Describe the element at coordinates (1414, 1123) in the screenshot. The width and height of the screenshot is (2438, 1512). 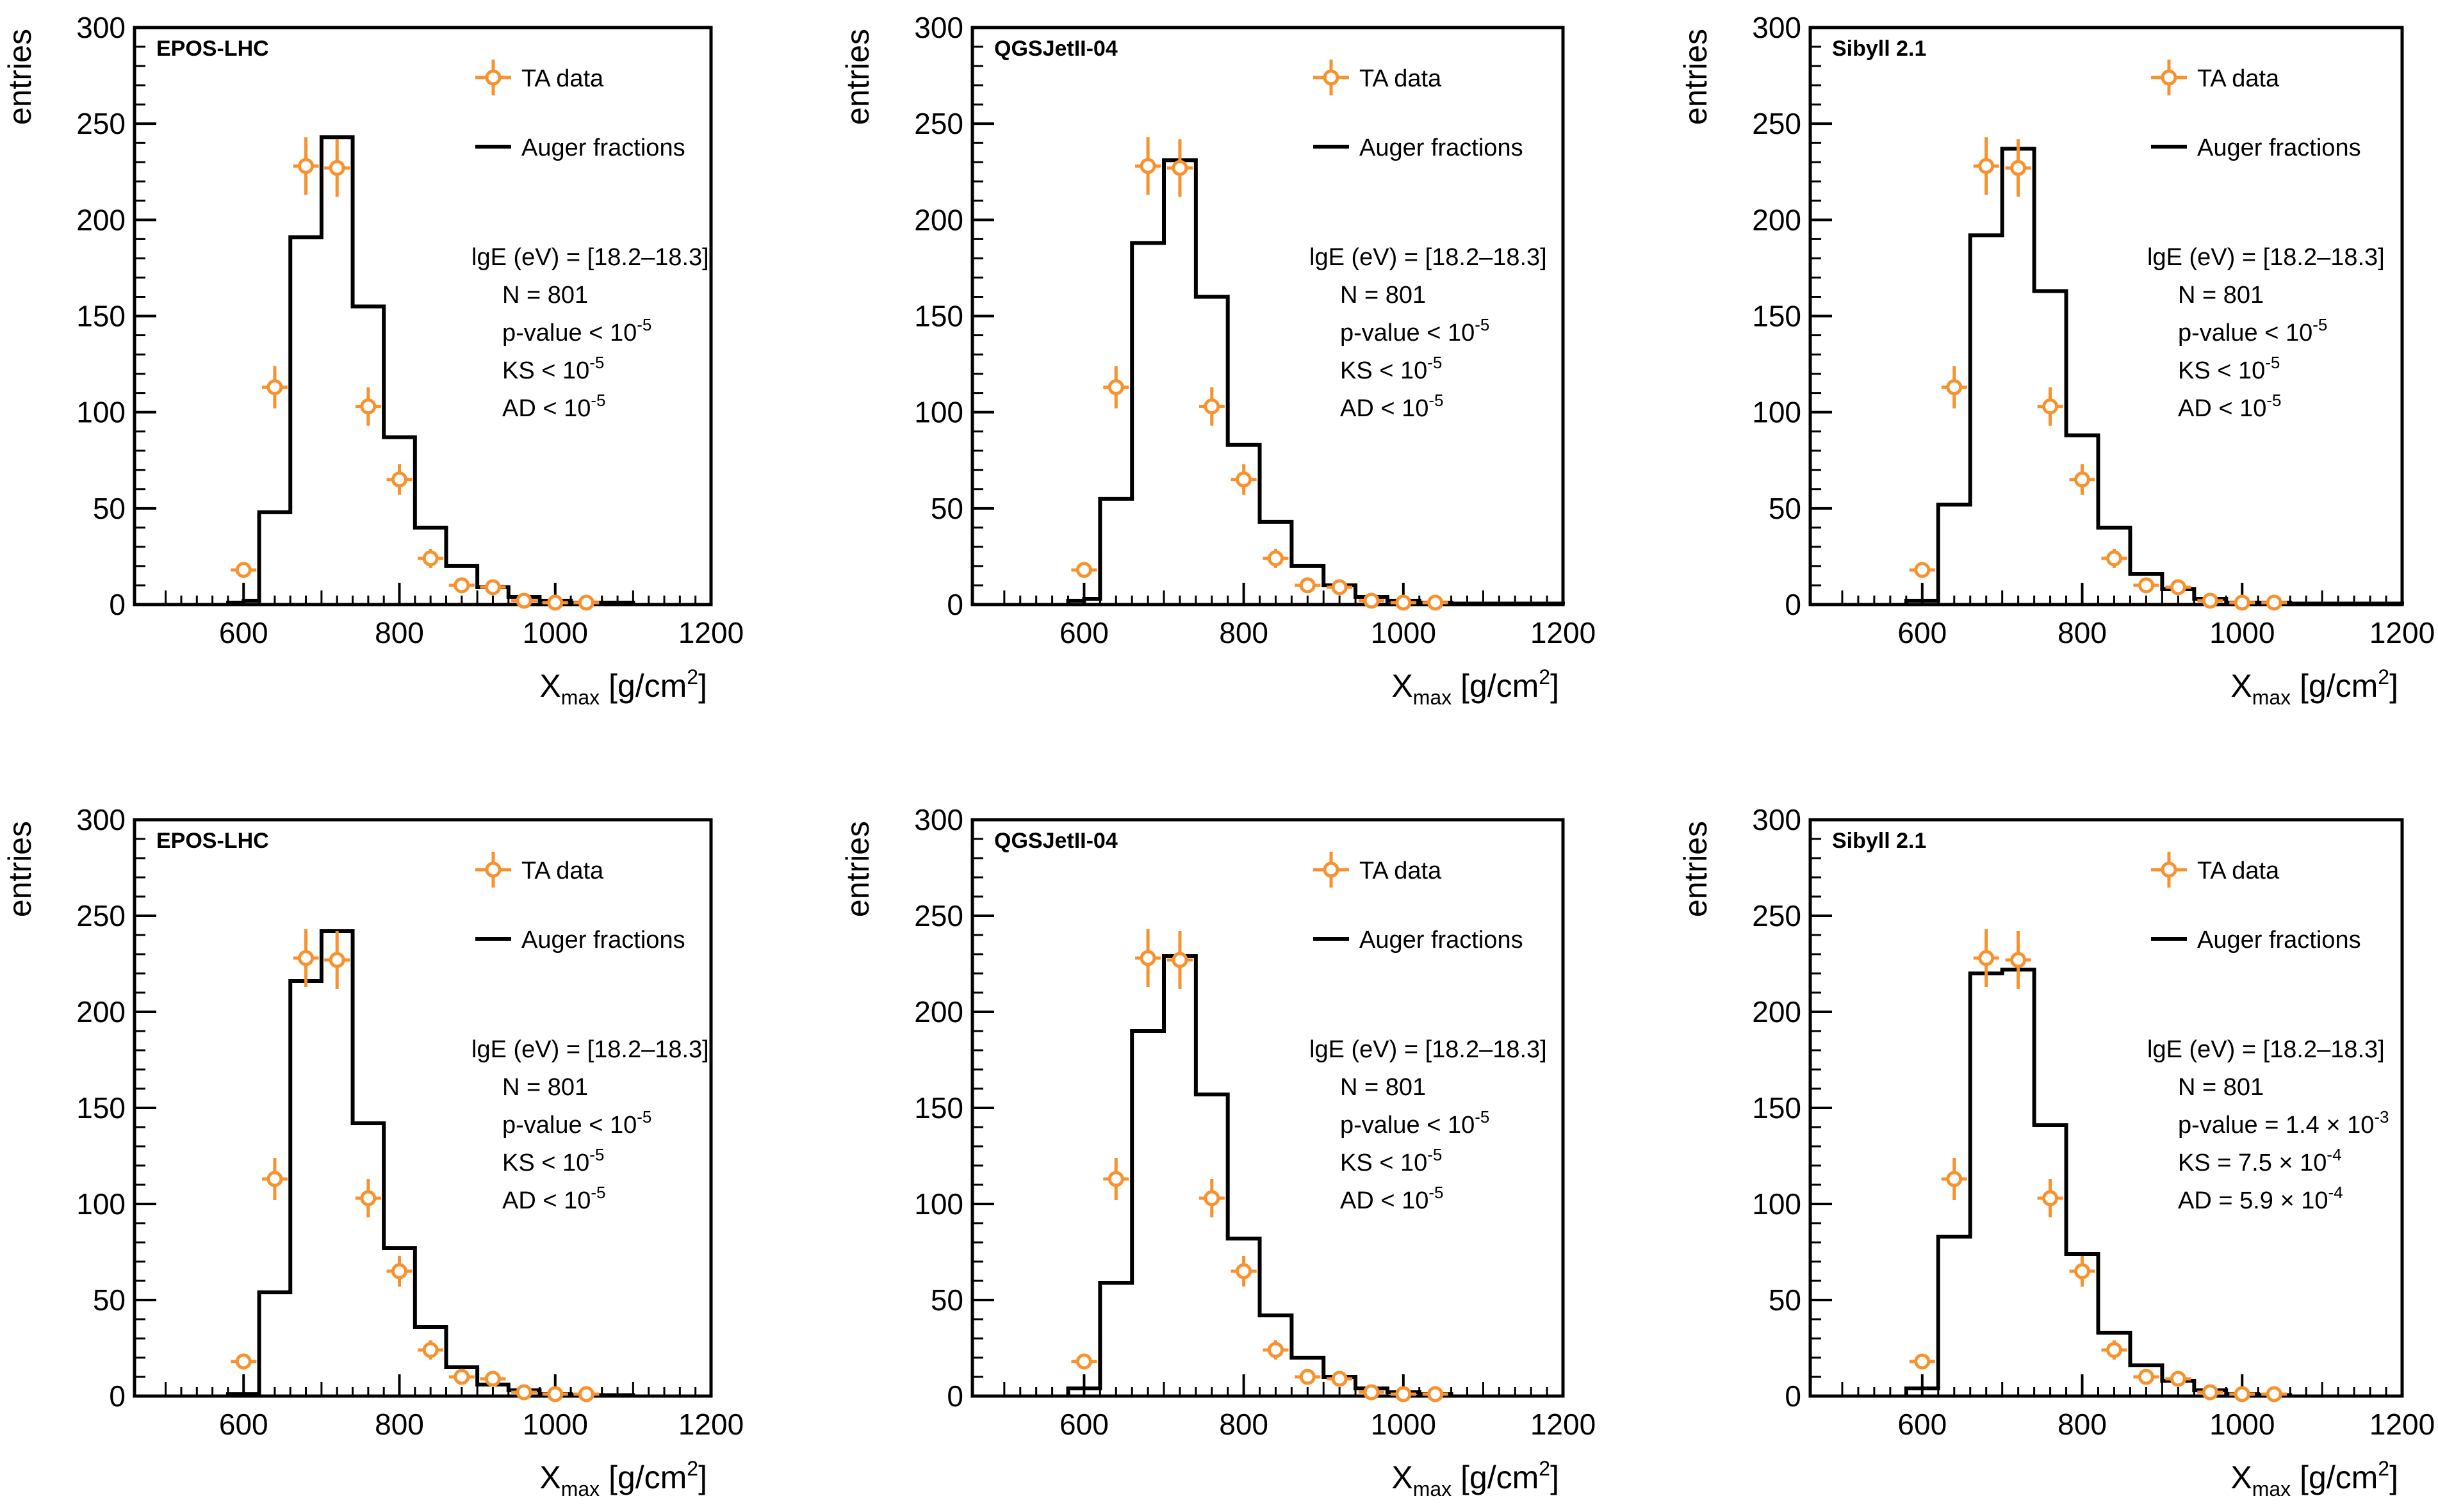
I see `stat-line: p-value < 10-5` at that location.